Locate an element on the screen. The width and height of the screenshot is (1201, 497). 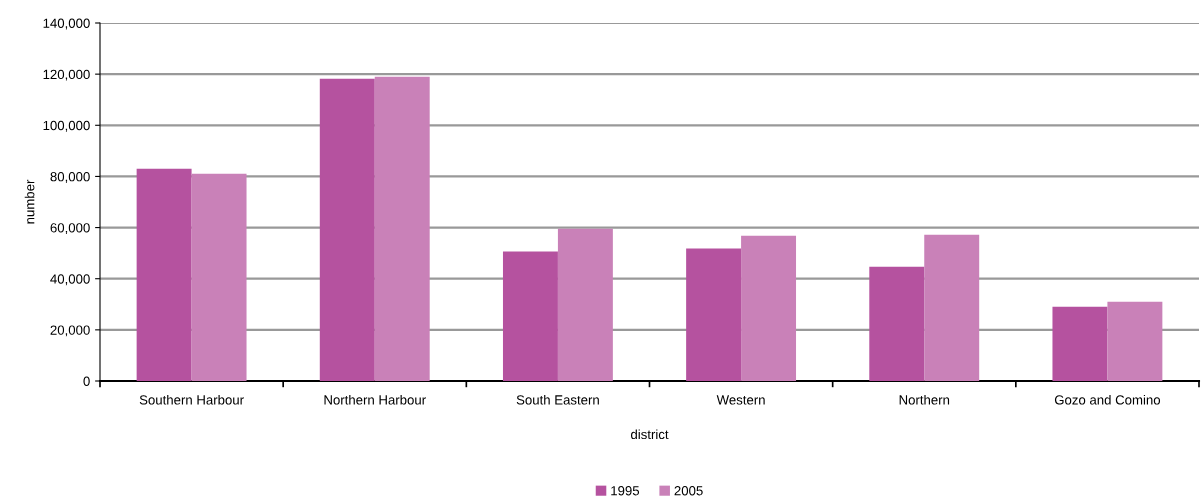
x-tick-label: Northern is located at coordinates (924, 399).